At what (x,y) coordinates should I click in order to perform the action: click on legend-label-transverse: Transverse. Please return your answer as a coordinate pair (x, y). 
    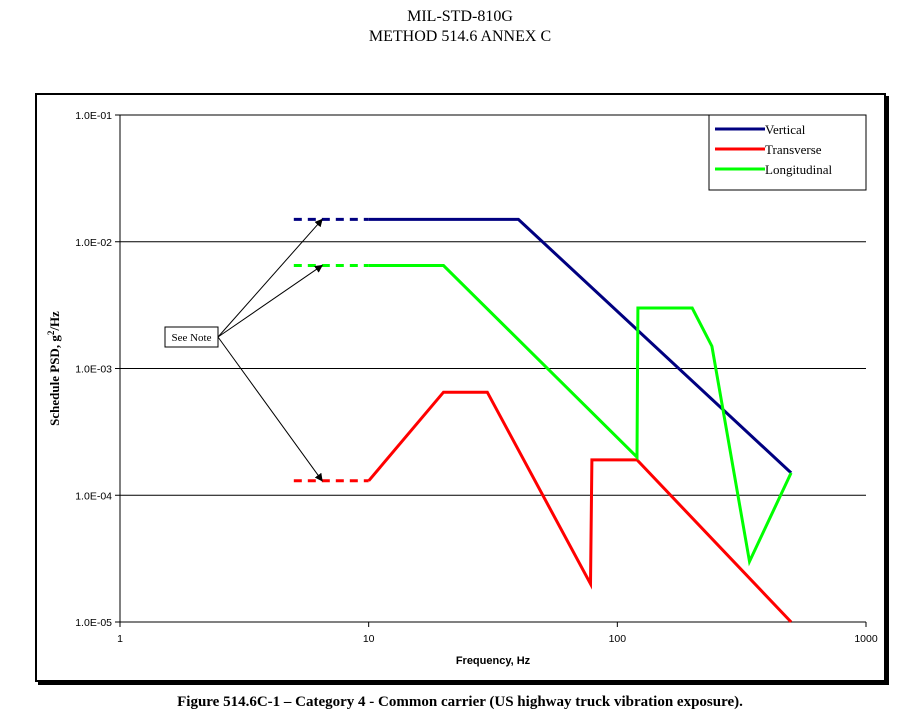
    Looking at the image, I should click on (793, 149).